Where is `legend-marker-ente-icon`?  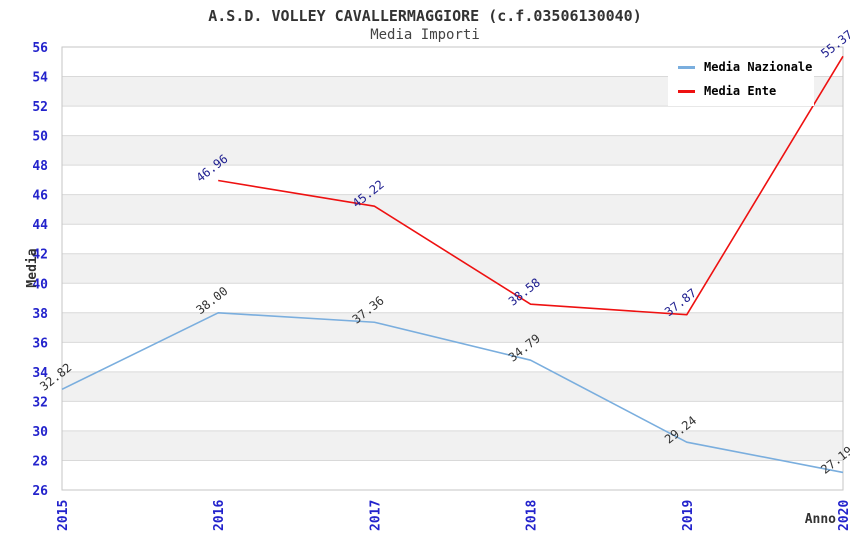
legend-marker-ente-icon is located at coordinates (686, 91).